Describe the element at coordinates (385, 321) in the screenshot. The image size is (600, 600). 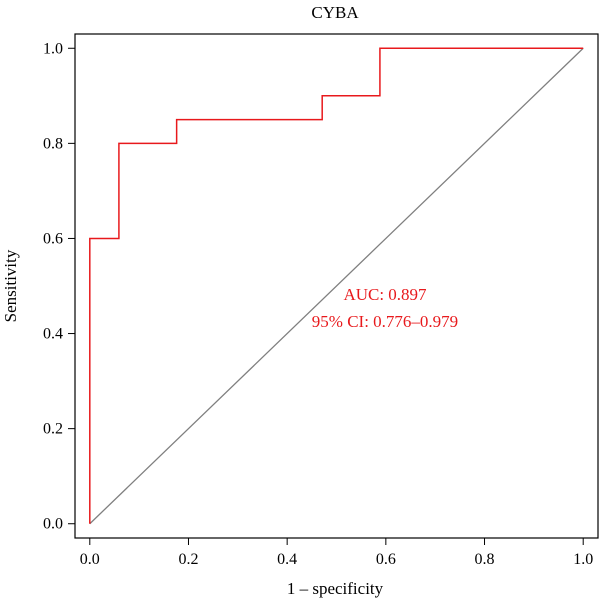
I see `ci-annotation: 95% CI: 0.776–0.979` at that location.